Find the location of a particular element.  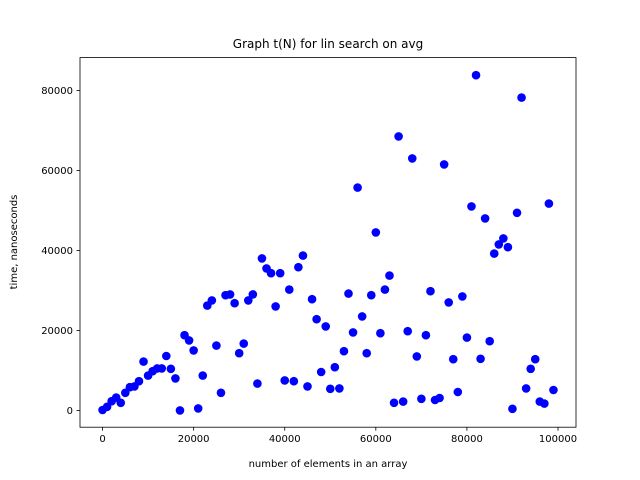

y-tick-label: 60000 is located at coordinates (57, 171).